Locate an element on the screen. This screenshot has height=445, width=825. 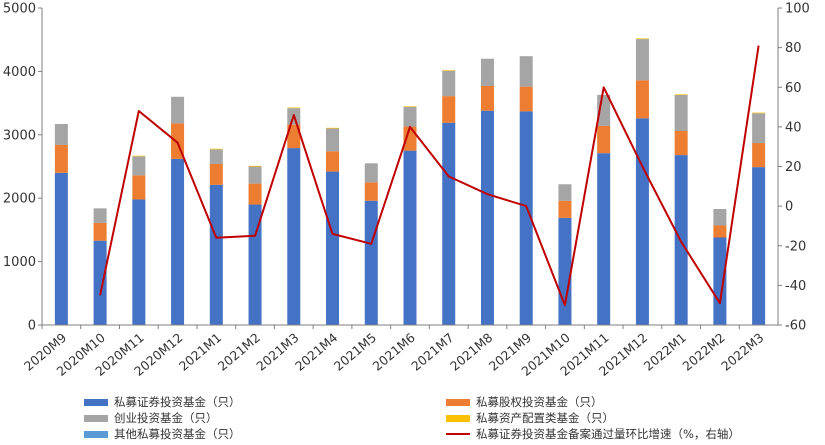
y-tick-label: 1000 is located at coordinates (19, 262).